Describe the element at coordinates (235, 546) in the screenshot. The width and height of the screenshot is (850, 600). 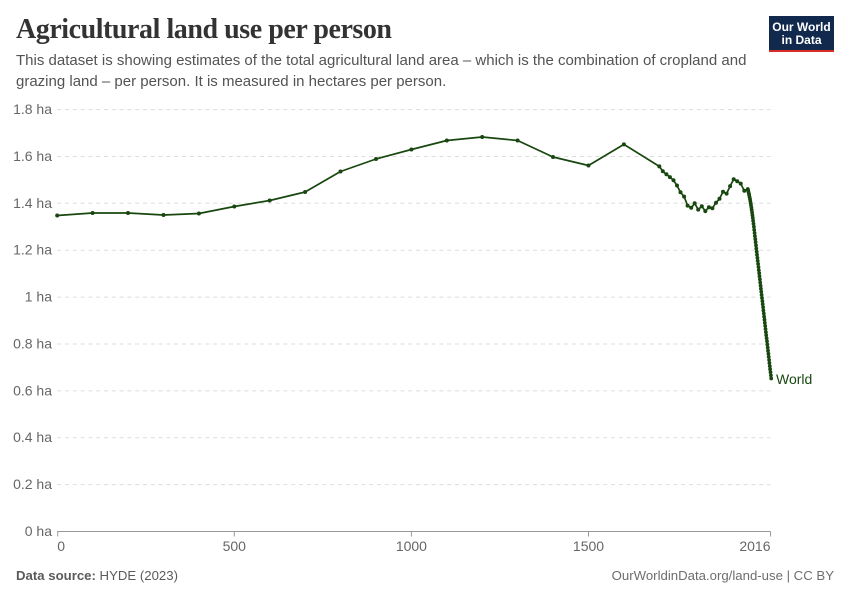
I see `svg-text: 500` at that location.